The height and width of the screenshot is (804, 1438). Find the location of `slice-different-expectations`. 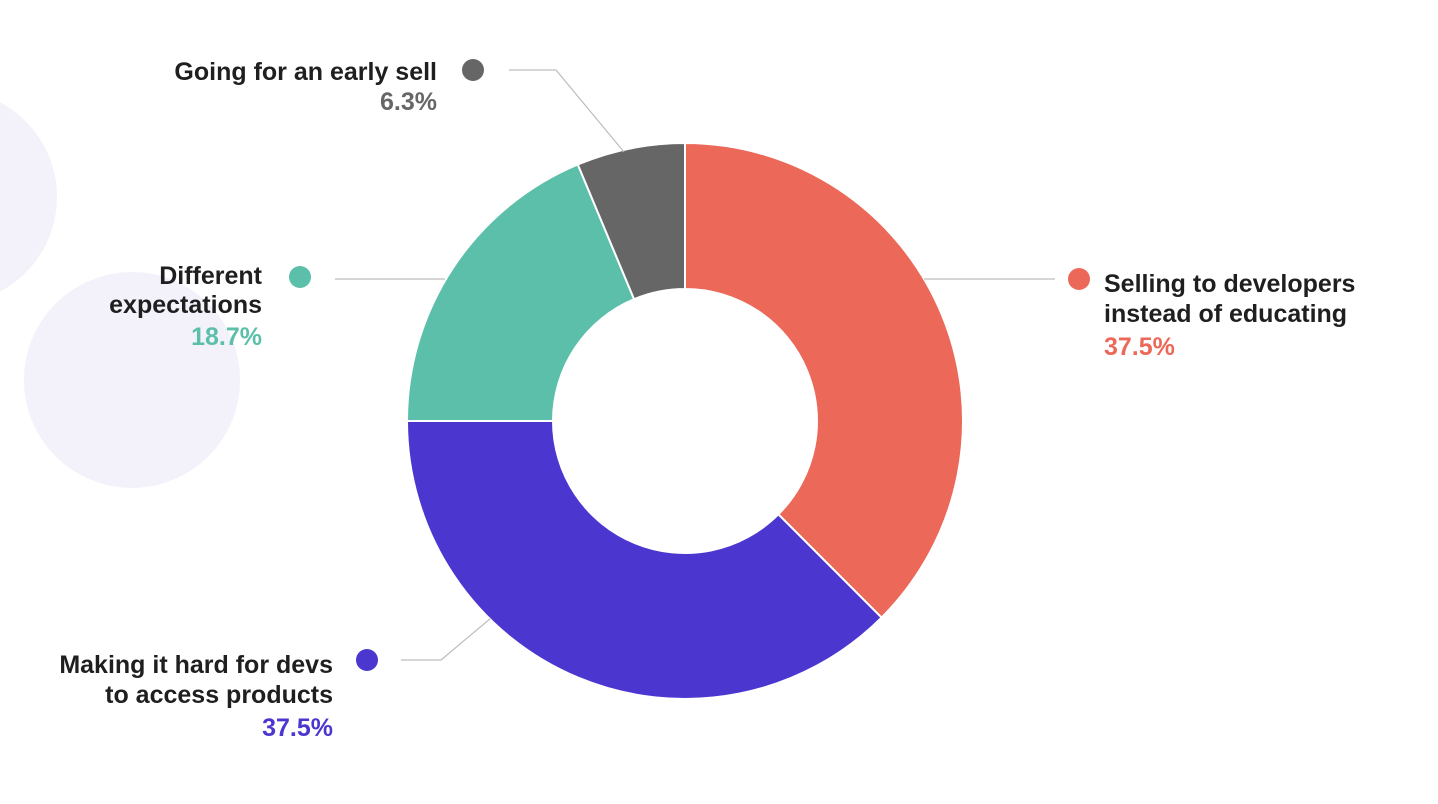

slice-different-expectations is located at coordinates (520, 292).